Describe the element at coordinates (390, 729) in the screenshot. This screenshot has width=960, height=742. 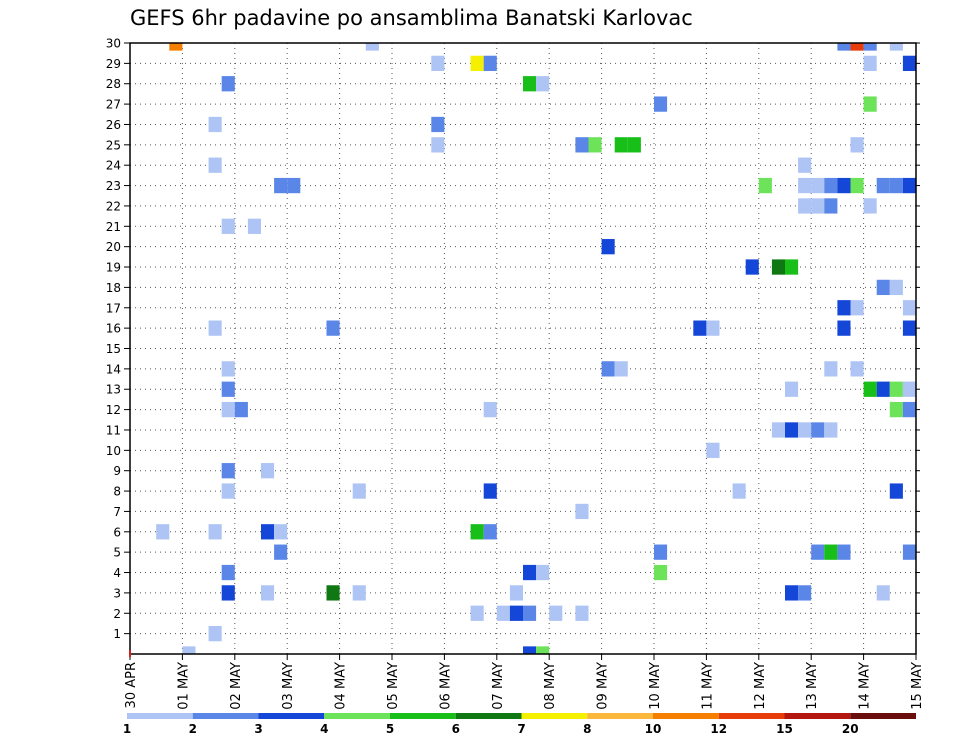
I see `colorbar-label: 5` at that location.